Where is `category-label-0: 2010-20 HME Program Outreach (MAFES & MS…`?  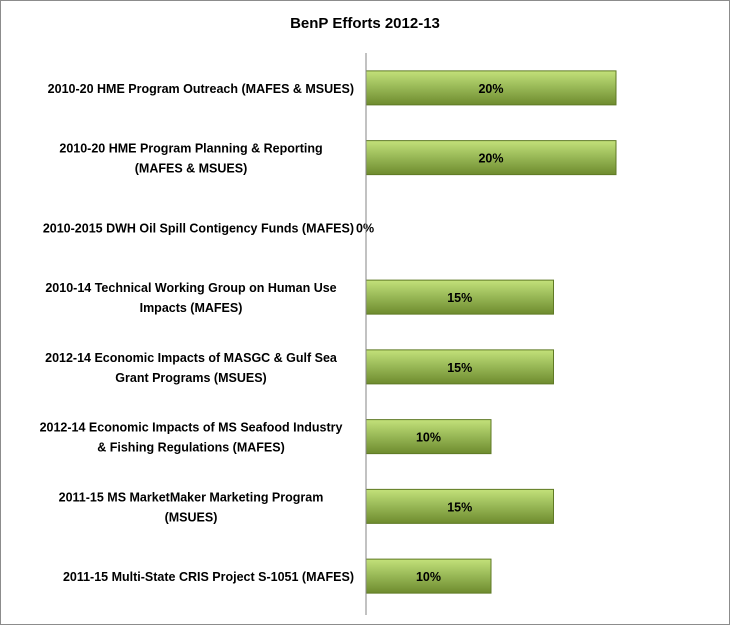
category-label-0: 2010-20 HME Program Outreach (MAFES & MS… is located at coordinates (201, 89).